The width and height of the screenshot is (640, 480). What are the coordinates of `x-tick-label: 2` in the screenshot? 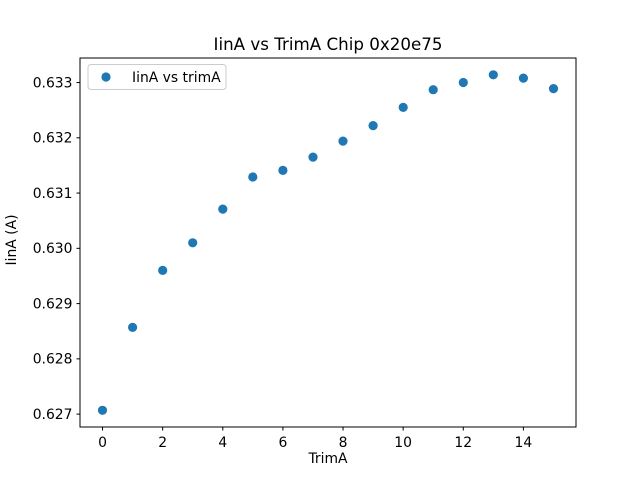 It's located at (162, 443).